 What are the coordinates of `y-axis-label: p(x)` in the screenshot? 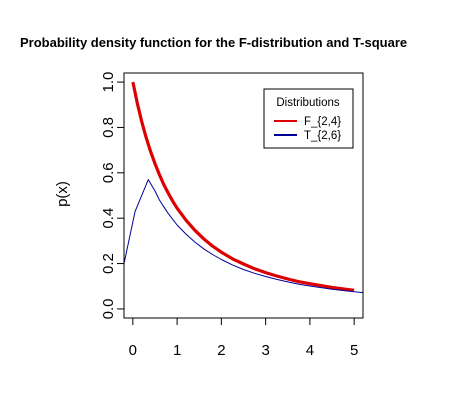 It's located at (62, 194).